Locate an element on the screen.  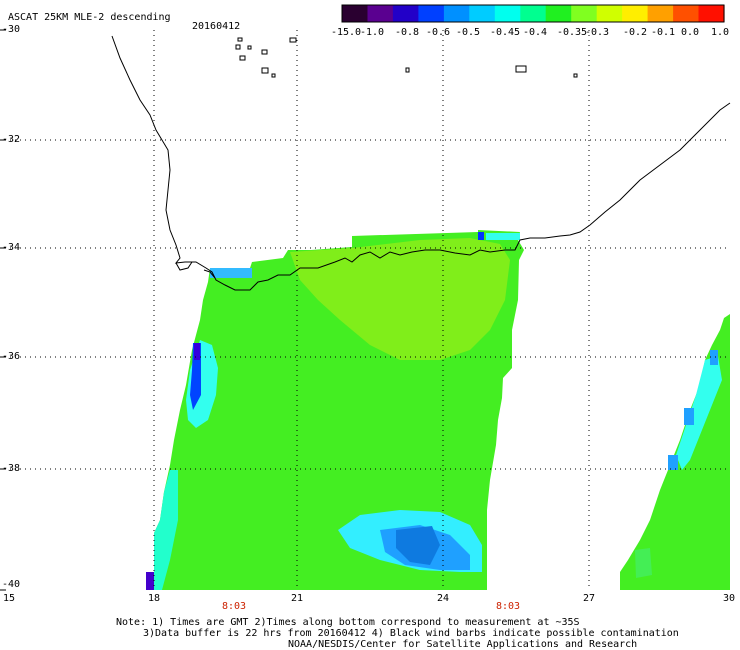
colorbar-label: -0.8 is located at coordinates (407, 32).